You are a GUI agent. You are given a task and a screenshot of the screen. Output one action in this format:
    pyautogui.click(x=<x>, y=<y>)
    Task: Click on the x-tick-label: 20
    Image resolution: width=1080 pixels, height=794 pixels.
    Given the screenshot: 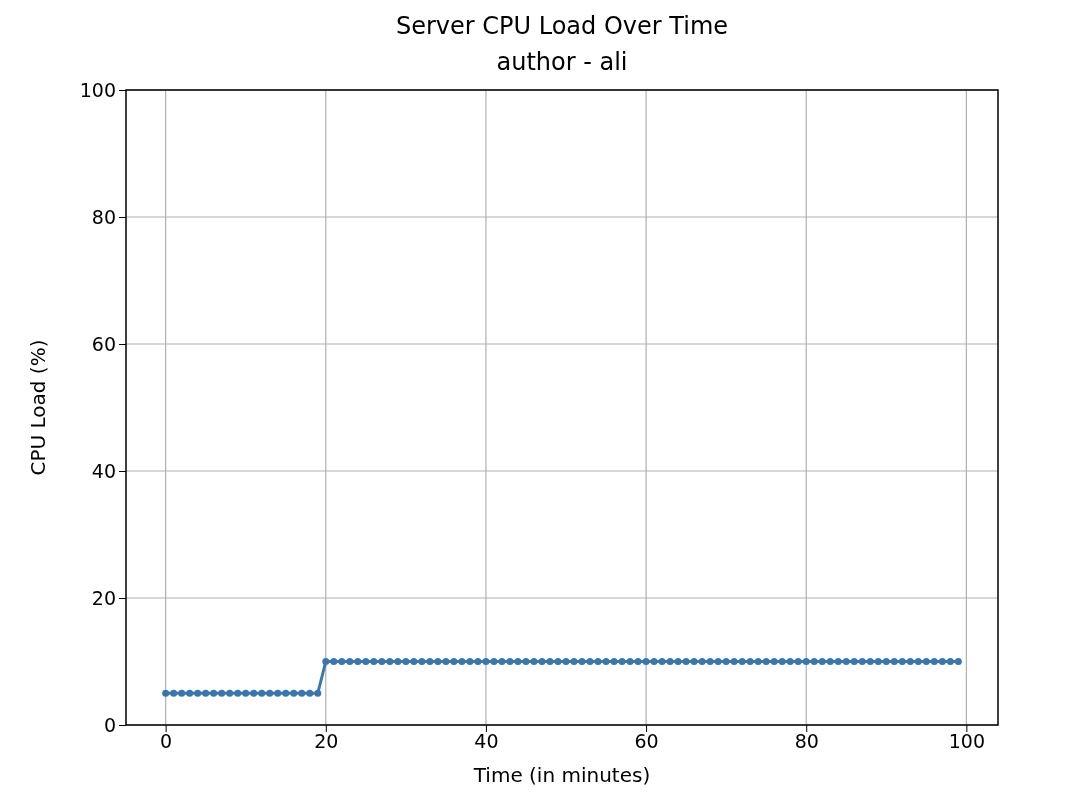 What is the action you would take?
    pyautogui.click(x=326, y=741)
    